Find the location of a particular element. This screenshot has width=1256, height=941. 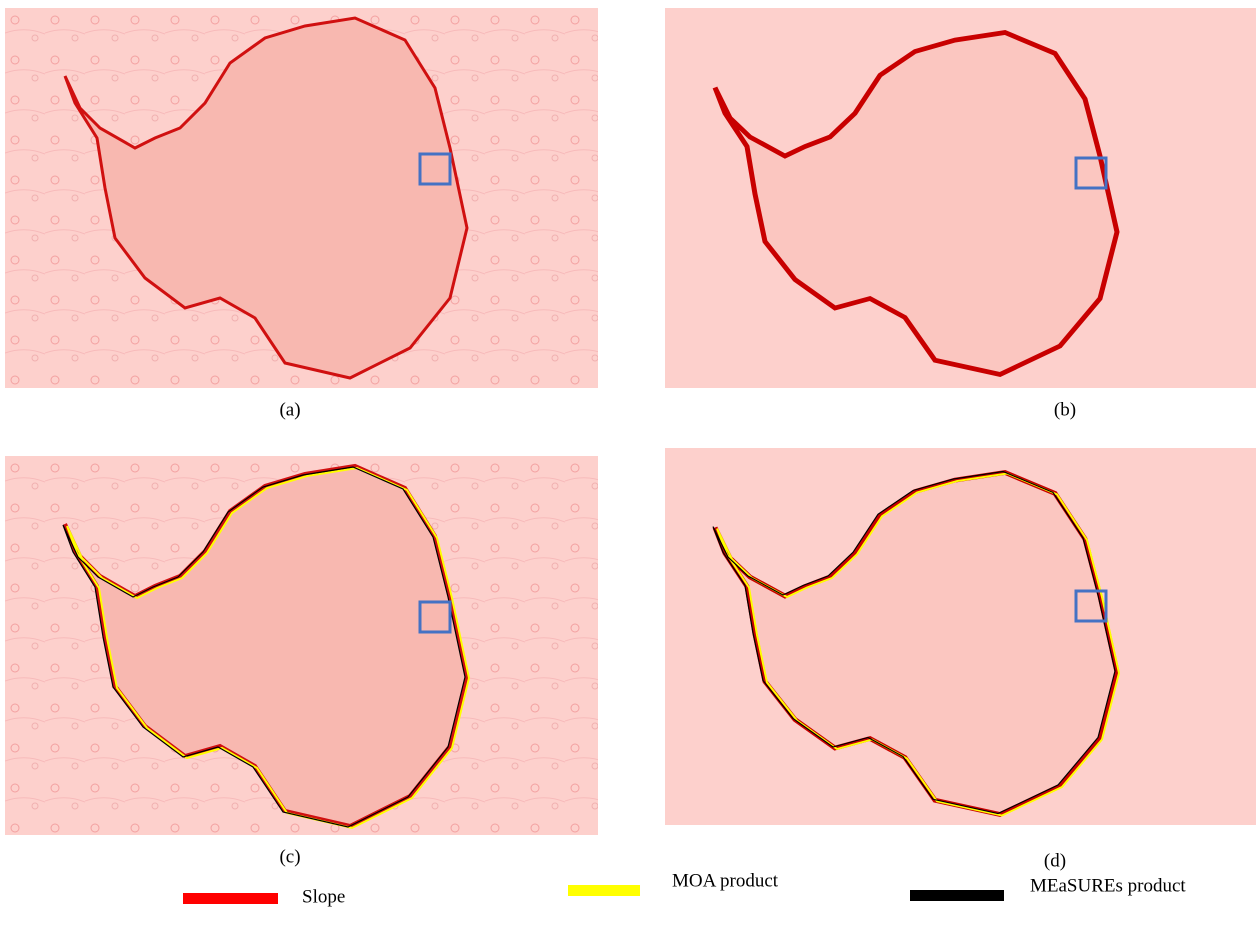

caption: (d) is located at coordinates (1055, 860).